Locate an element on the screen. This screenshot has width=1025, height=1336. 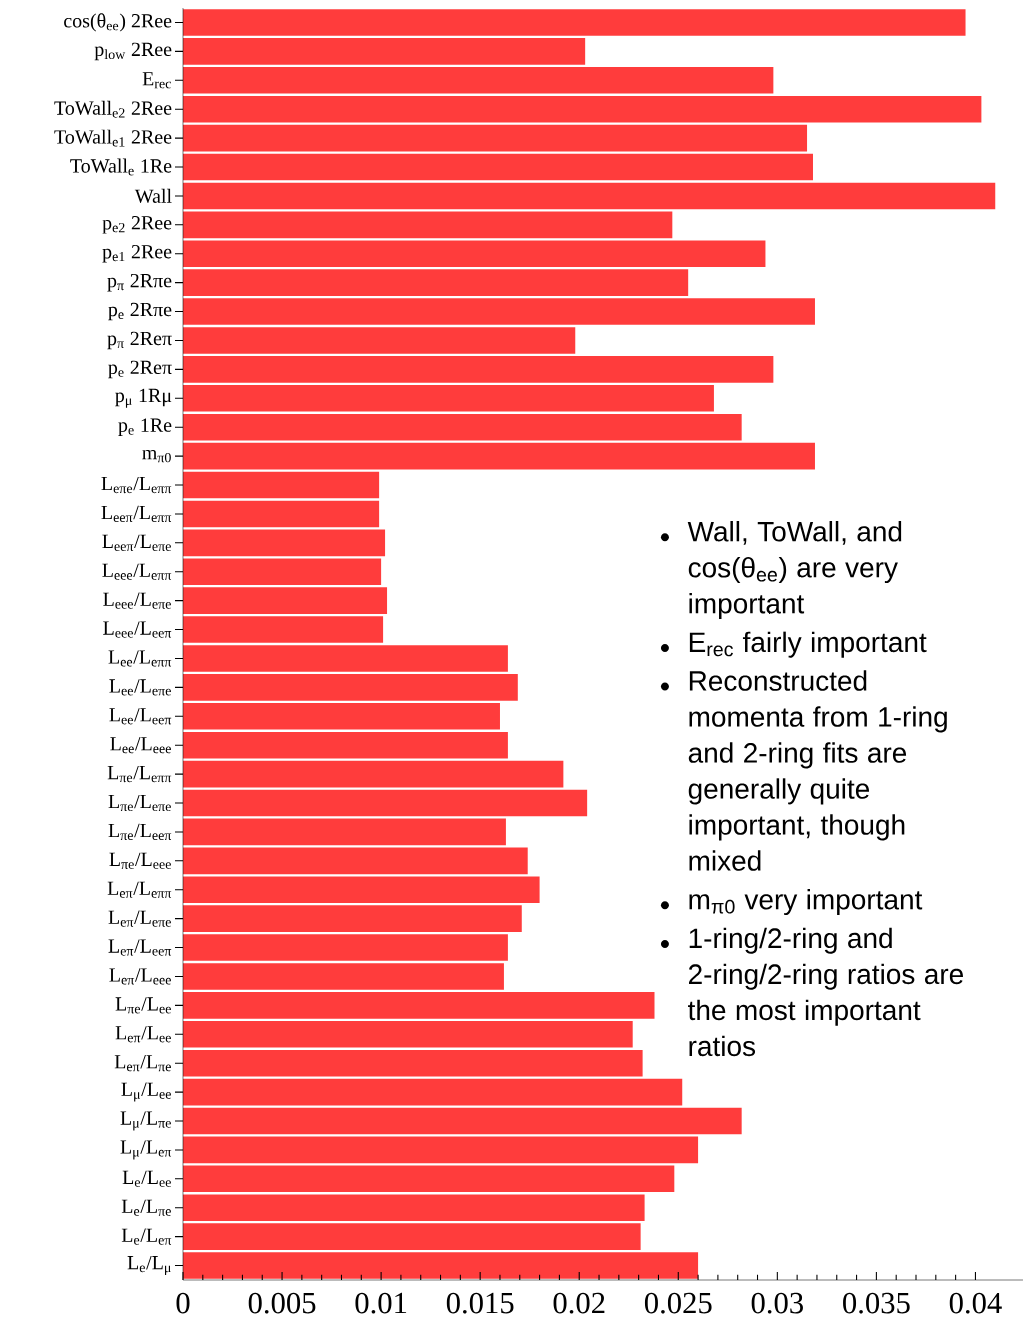
y-tick-label: ToWall$_{e}$ 1Re is located at coordinates (121, 167).